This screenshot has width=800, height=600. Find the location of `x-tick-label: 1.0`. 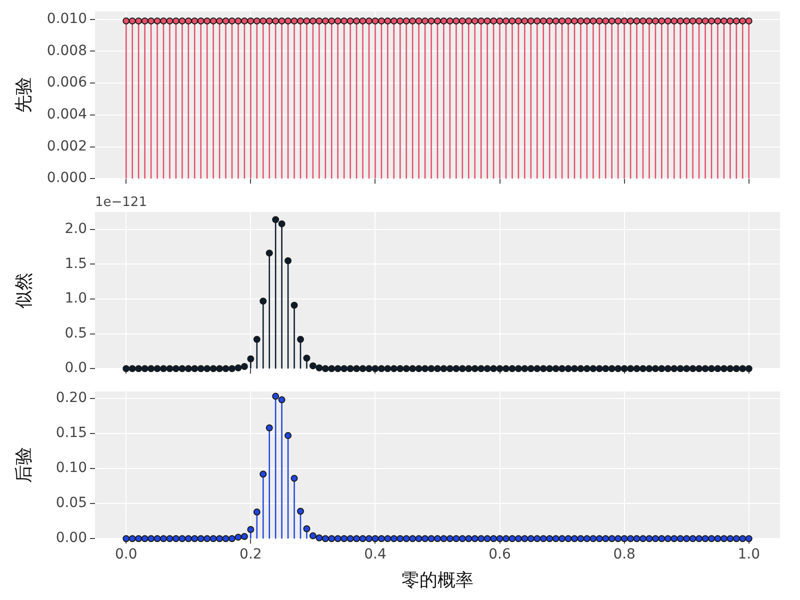

x-tick-label: 1.0 is located at coordinates (749, 554).